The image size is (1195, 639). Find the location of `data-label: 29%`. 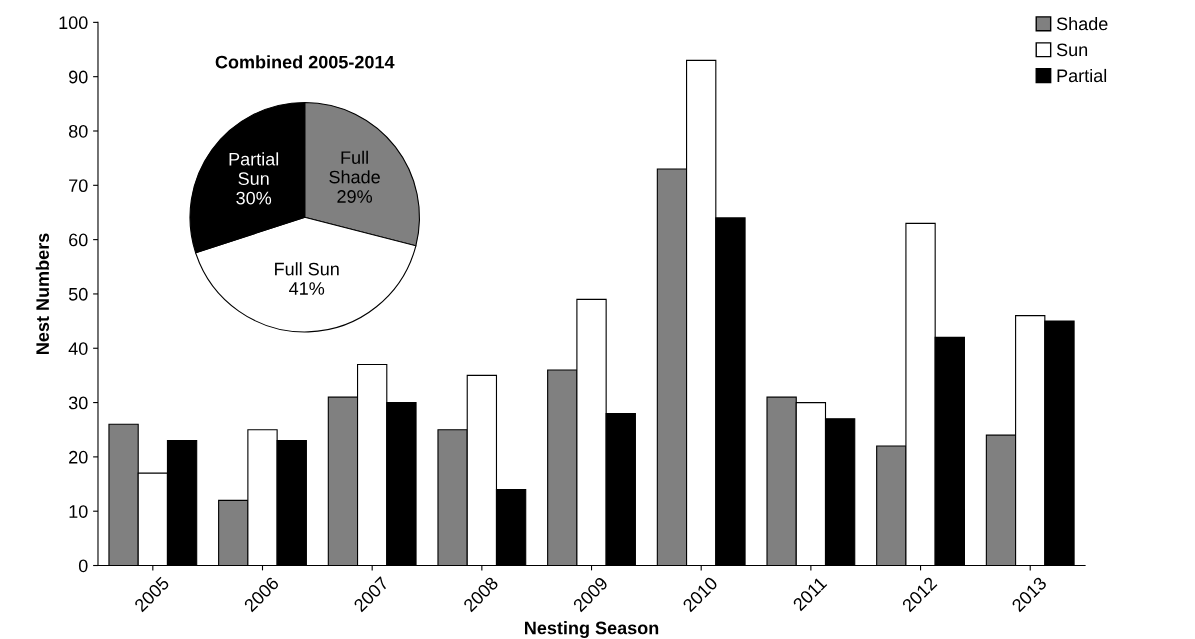

data-label: 29% is located at coordinates (355, 196).